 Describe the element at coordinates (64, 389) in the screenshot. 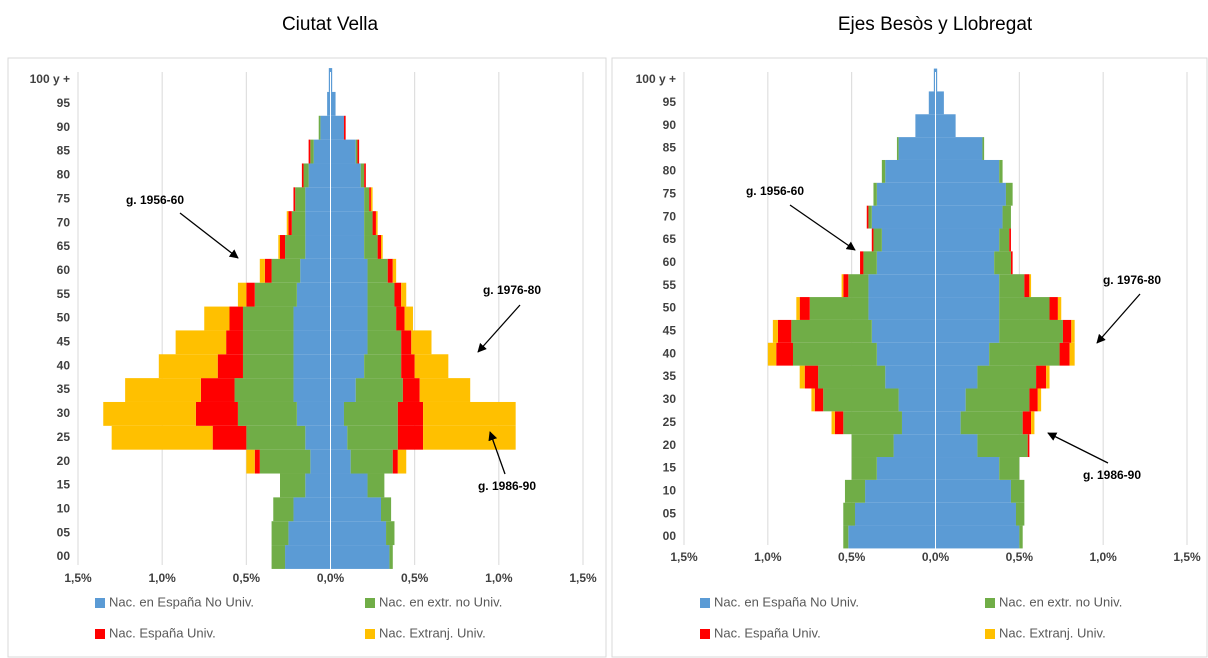

I see `y-tick-label: 35` at that location.